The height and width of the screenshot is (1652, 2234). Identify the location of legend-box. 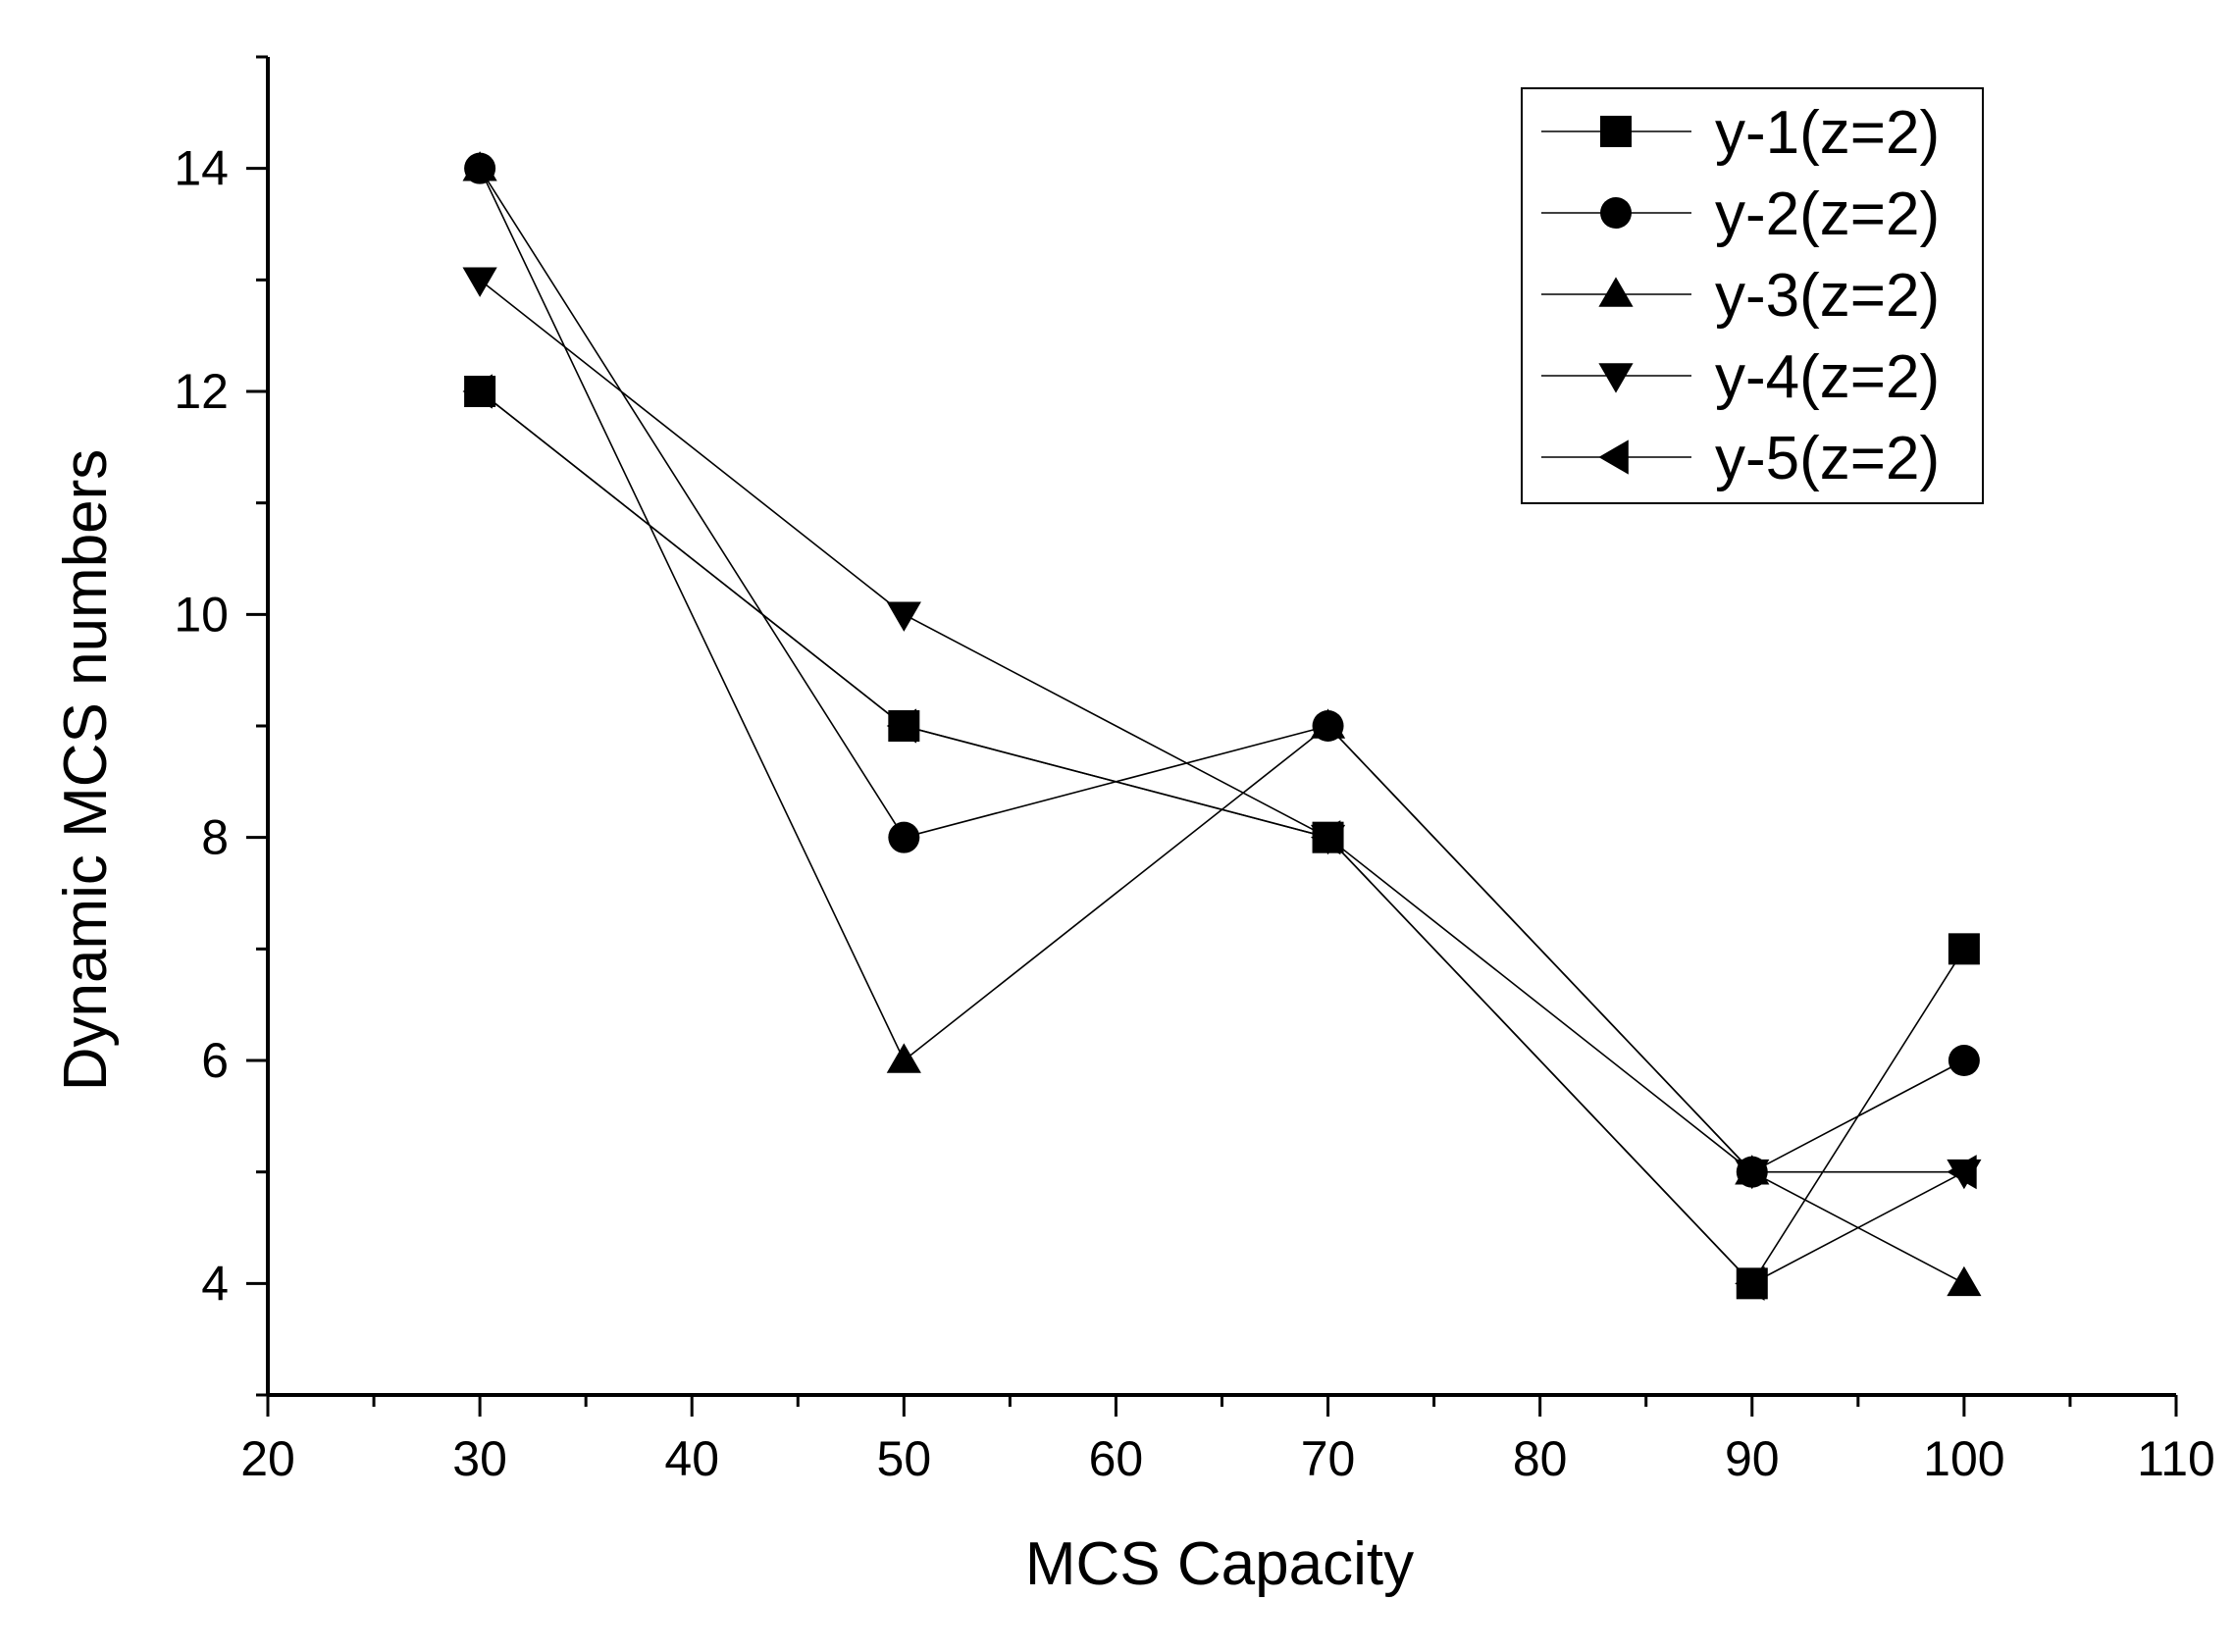
(1752, 295).